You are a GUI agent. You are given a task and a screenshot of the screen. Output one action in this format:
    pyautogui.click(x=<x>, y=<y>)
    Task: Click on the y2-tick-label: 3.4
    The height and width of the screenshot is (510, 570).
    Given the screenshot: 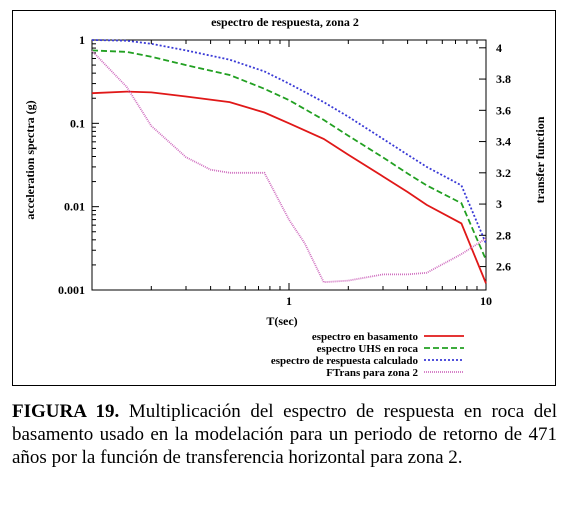 What is the action you would take?
    pyautogui.click(x=503, y=142)
    